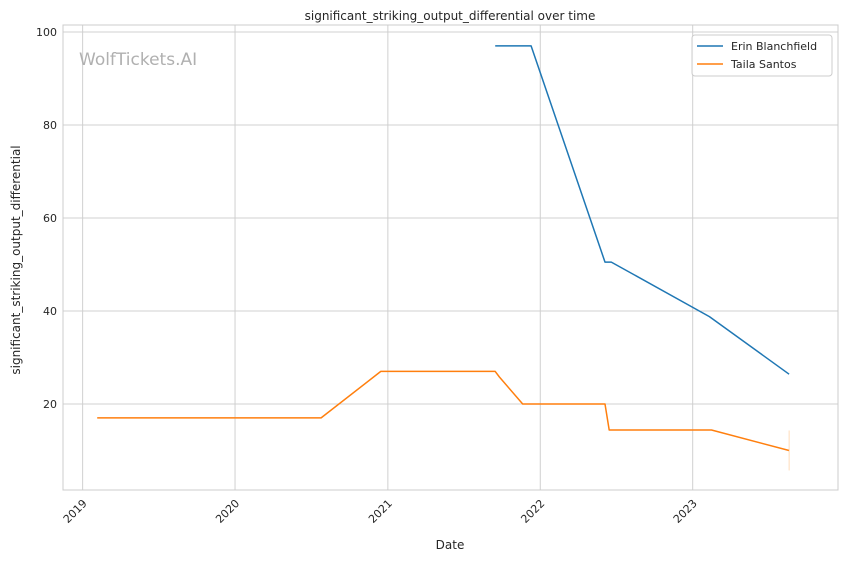 Image resolution: width=848 pixels, height=561 pixels. I want to click on y-tick-label: 60, so click(50, 218).